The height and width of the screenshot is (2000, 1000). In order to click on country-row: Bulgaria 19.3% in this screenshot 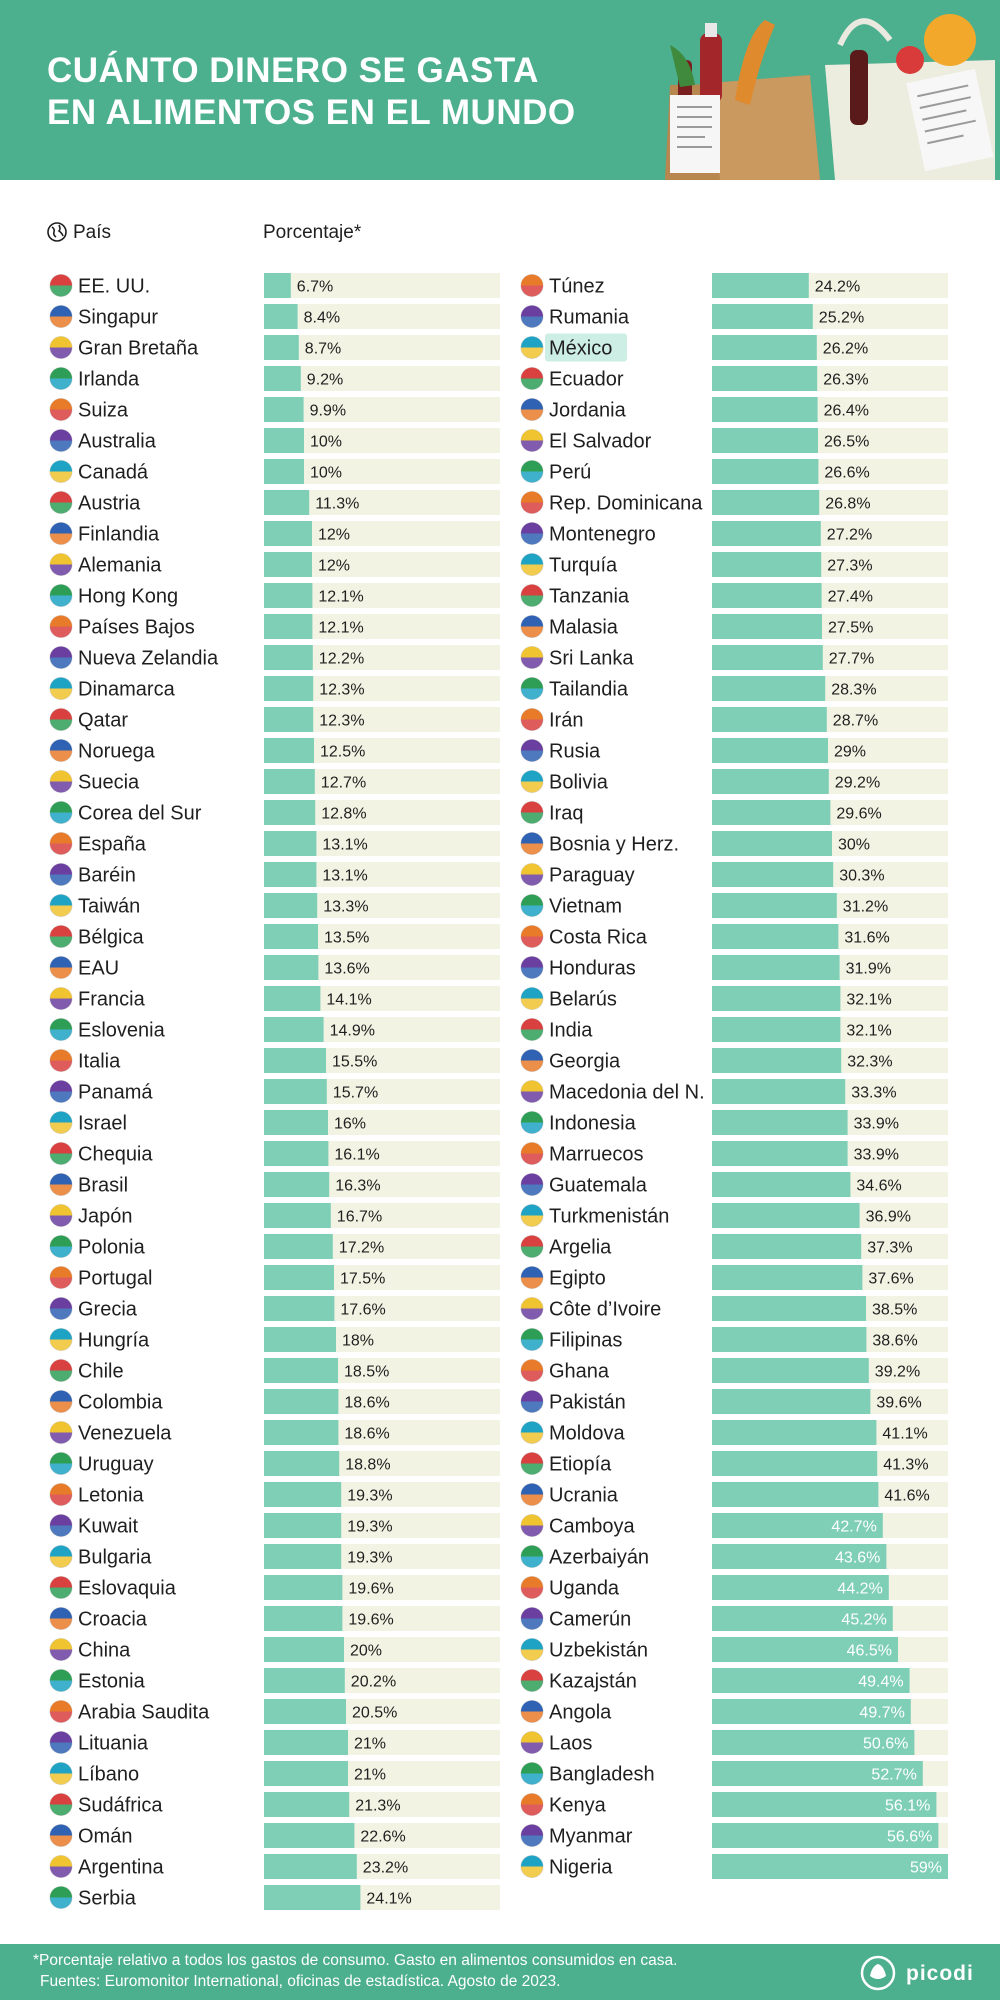, I will do `click(274, 1556)`.